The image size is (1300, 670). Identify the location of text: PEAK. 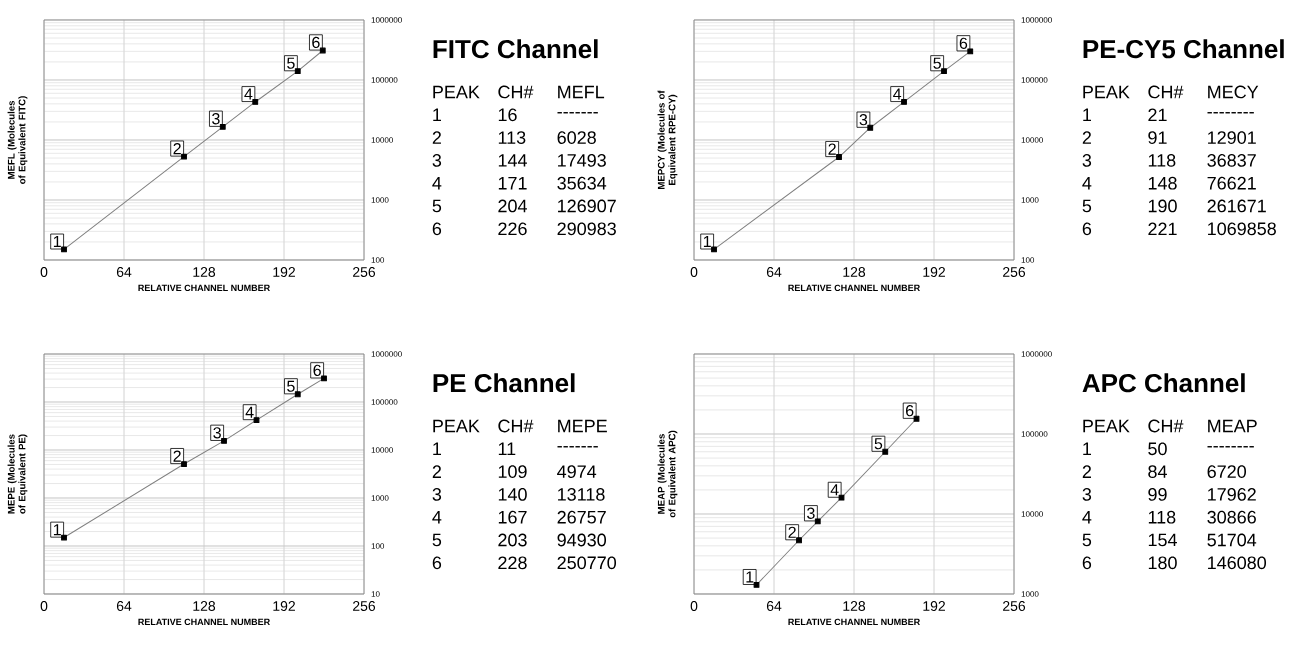
(1106, 426).